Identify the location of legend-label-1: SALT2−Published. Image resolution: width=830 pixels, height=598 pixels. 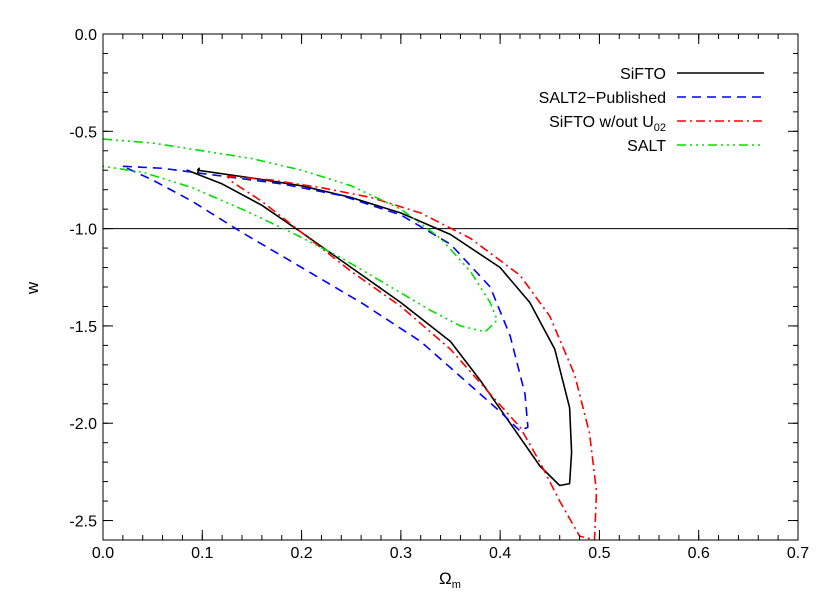
(602, 98).